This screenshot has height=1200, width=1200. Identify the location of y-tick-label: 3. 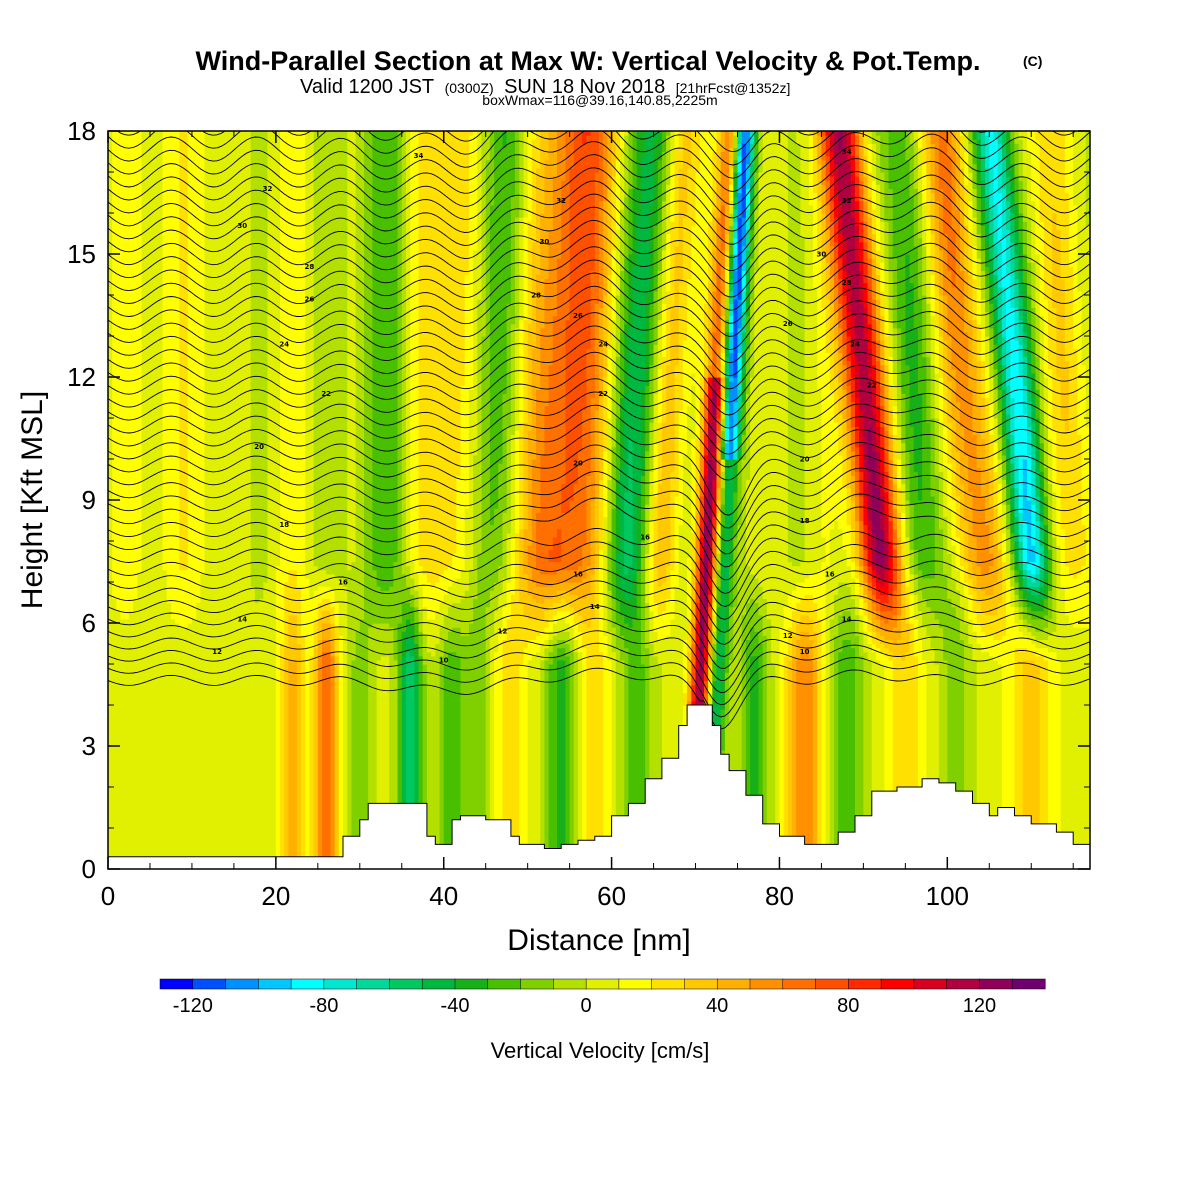
(89, 746).